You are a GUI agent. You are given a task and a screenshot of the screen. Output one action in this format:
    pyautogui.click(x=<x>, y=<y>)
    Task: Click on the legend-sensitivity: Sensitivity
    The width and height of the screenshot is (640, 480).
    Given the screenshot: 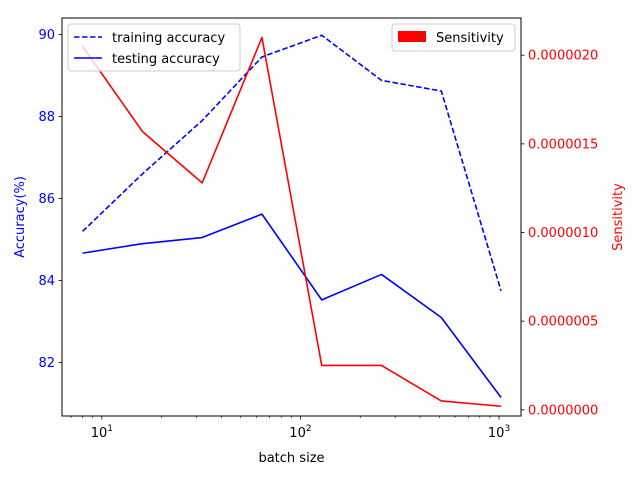 What is the action you would take?
    pyautogui.click(x=453, y=37)
    